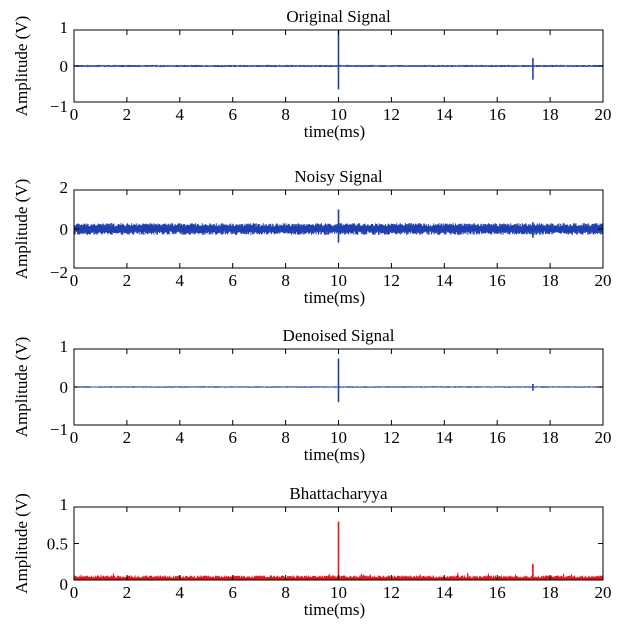  What do you see at coordinates (59, 272) in the screenshot?
I see `y-tick-label: −2` at bounding box center [59, 272].